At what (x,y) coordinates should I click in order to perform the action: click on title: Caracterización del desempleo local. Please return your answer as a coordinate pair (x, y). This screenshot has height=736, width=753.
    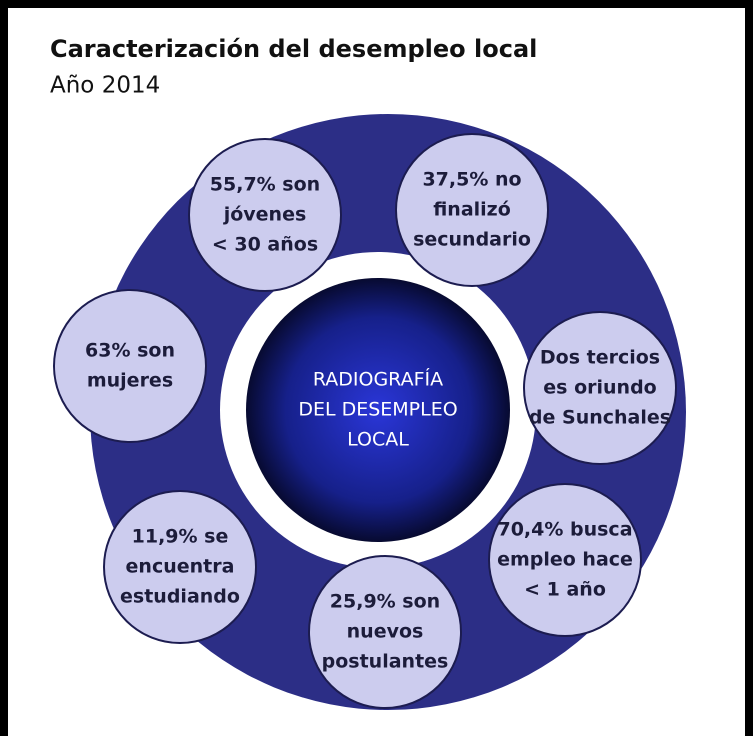
    Looking at the image, I should click on (293, 49).